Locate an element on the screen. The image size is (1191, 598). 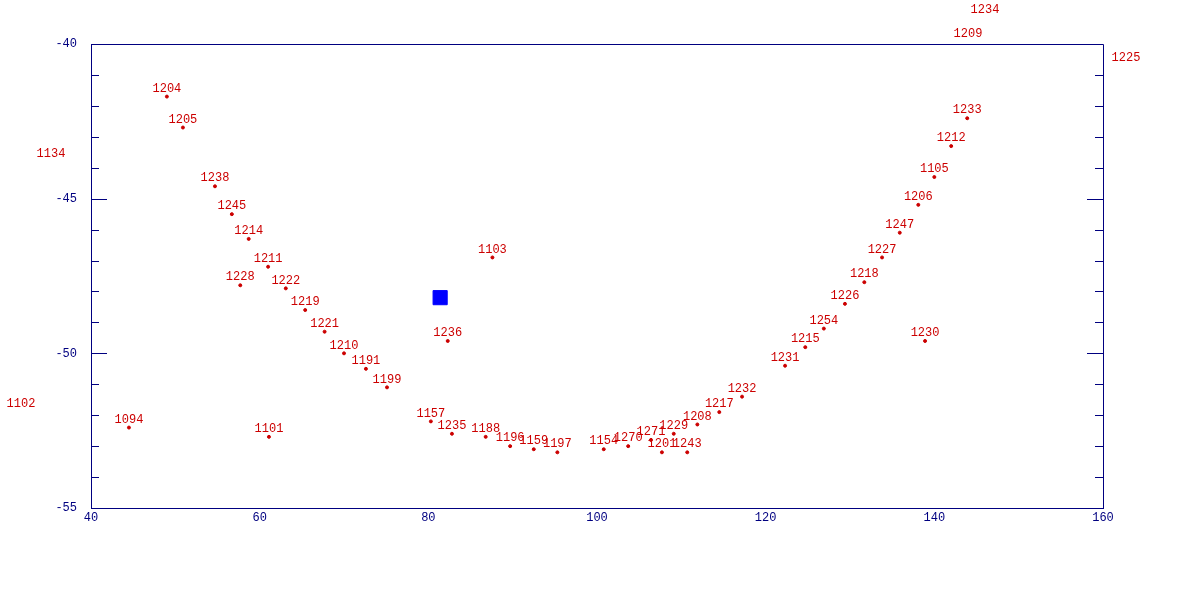
annotation: 1199 is located at coordinates (387, 379).